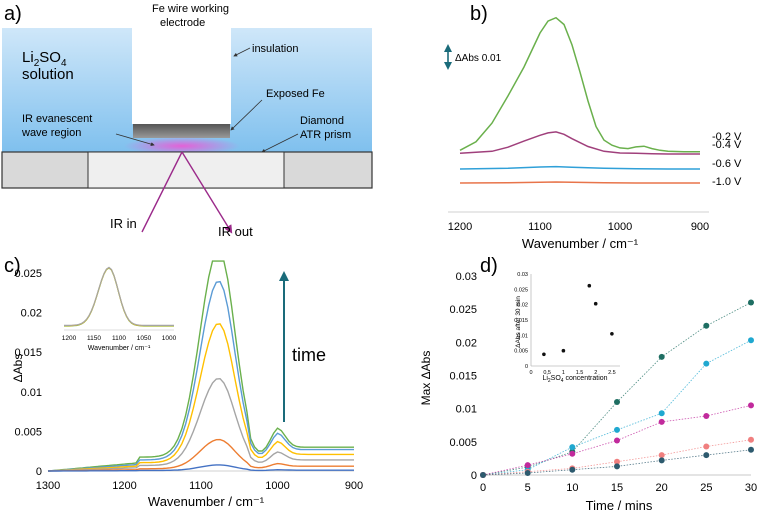 This screenshot has width=758, height=514. I want to click on panel-c-inset-x-title: Wavenumber / cm⁻¹, so click(119, 348).